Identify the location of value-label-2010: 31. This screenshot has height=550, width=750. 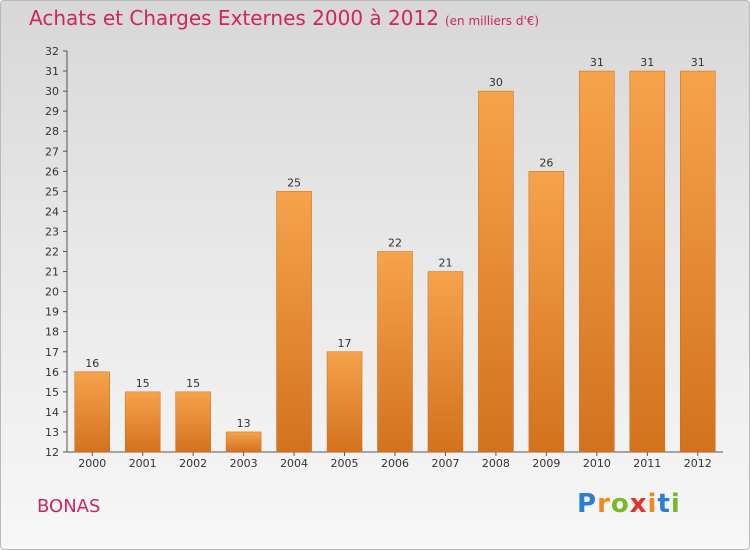
(597, 62).